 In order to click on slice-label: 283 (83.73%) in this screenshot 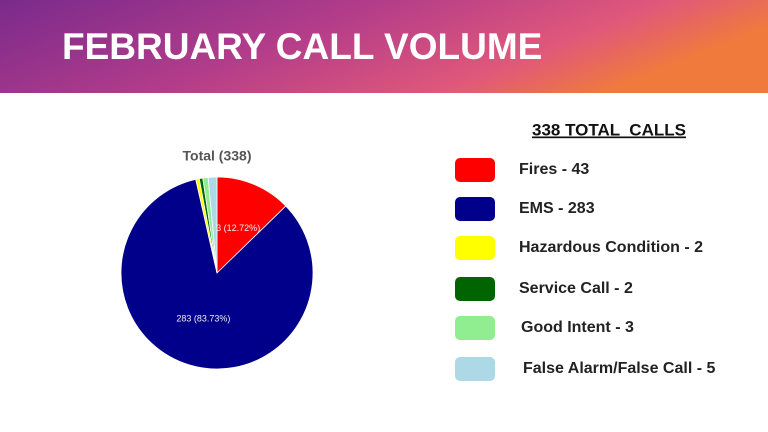, I will do `click(203, 318)`.